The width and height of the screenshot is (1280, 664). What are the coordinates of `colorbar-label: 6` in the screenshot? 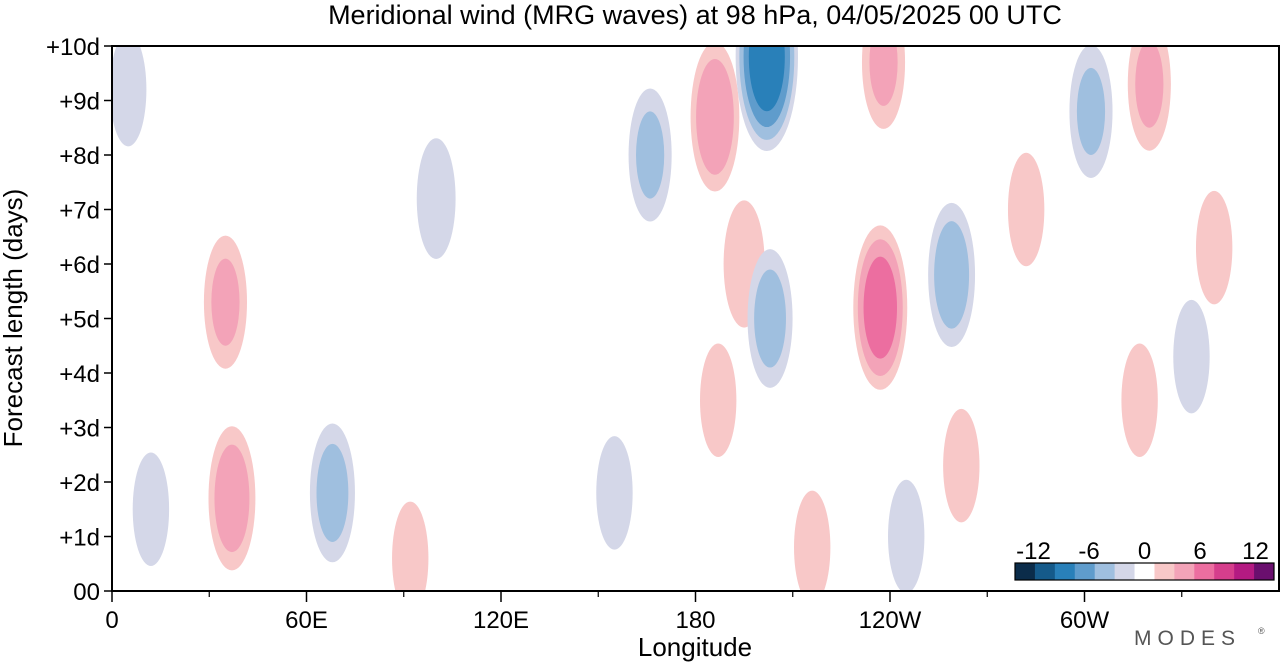 It's located at (1199, 551).